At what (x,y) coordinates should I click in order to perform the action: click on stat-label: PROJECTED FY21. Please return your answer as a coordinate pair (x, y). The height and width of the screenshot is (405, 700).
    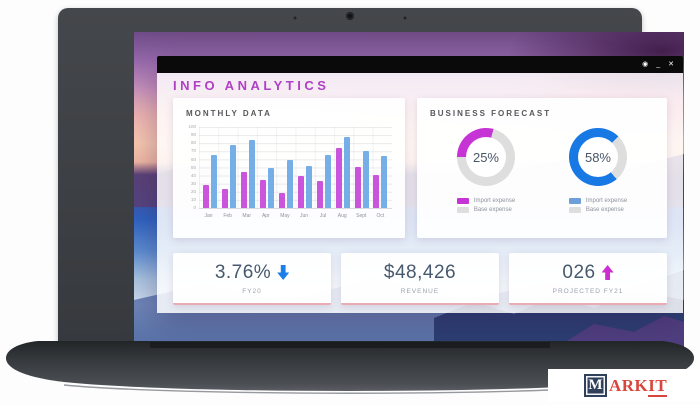
    Looking at the image, I should click on (588, 291).